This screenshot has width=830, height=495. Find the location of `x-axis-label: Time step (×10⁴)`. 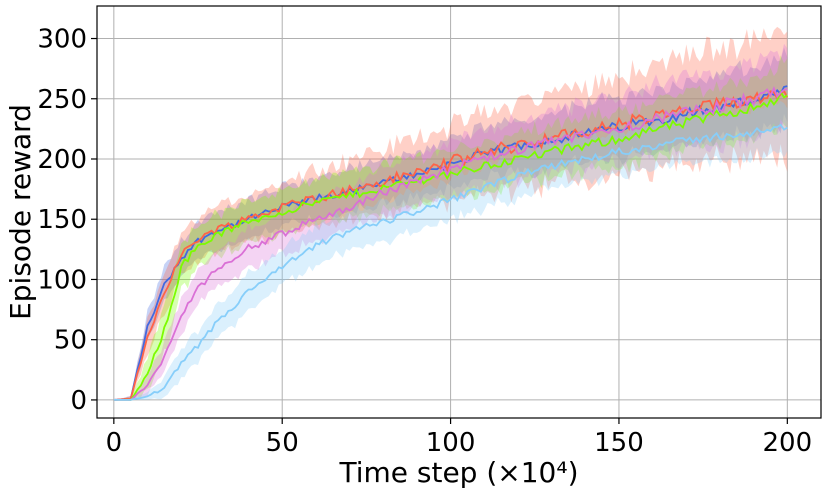

x-axis-label: Time step (×10⁴) is located at coordinates (458, 472).